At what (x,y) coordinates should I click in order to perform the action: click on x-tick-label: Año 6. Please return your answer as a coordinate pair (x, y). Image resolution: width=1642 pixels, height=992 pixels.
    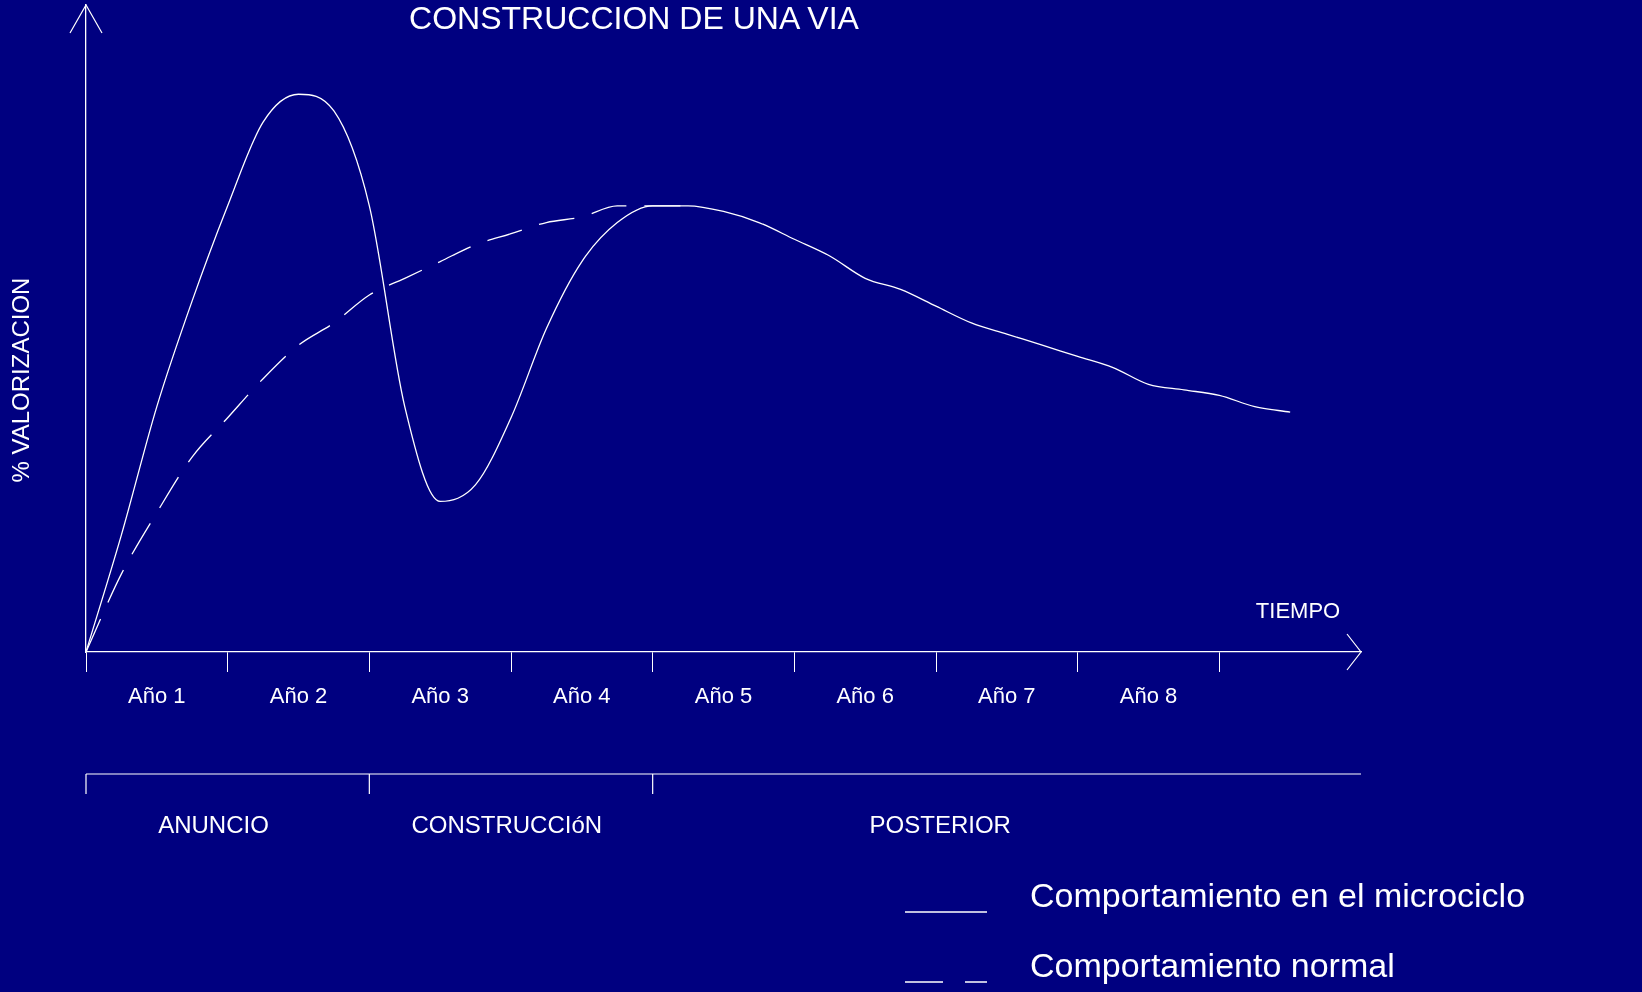
    Looking at the image, I should click on (865, 696).